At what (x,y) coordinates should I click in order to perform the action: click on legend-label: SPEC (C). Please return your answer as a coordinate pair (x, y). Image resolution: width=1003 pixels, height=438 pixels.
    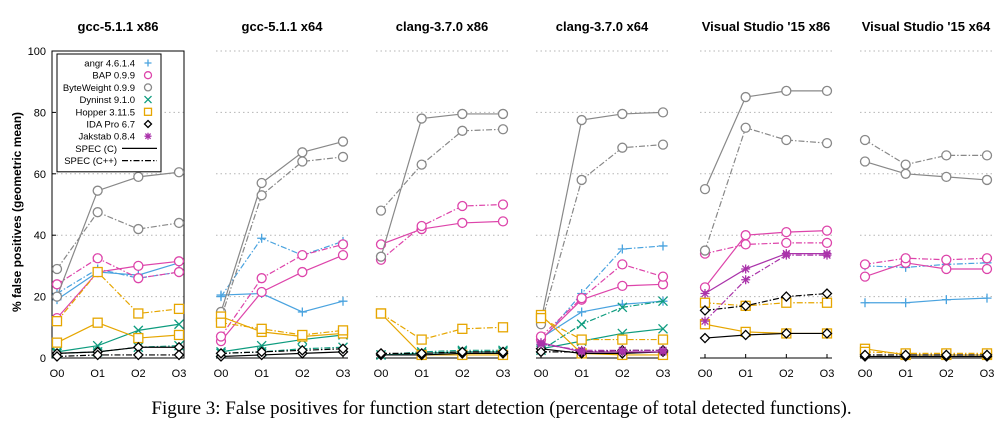
    Looking at the image, I should click on (96, 149).